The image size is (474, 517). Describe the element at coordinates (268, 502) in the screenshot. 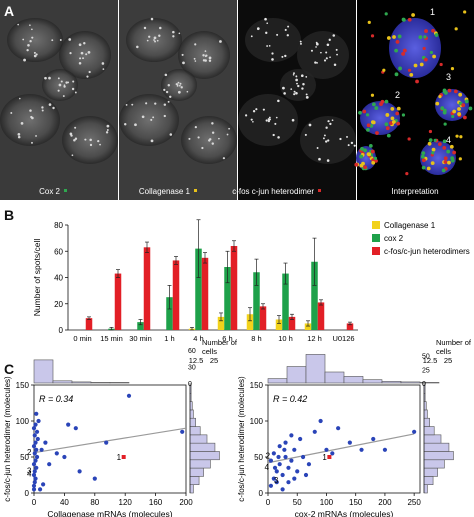

I see `x-tick-label: 0` at that location.